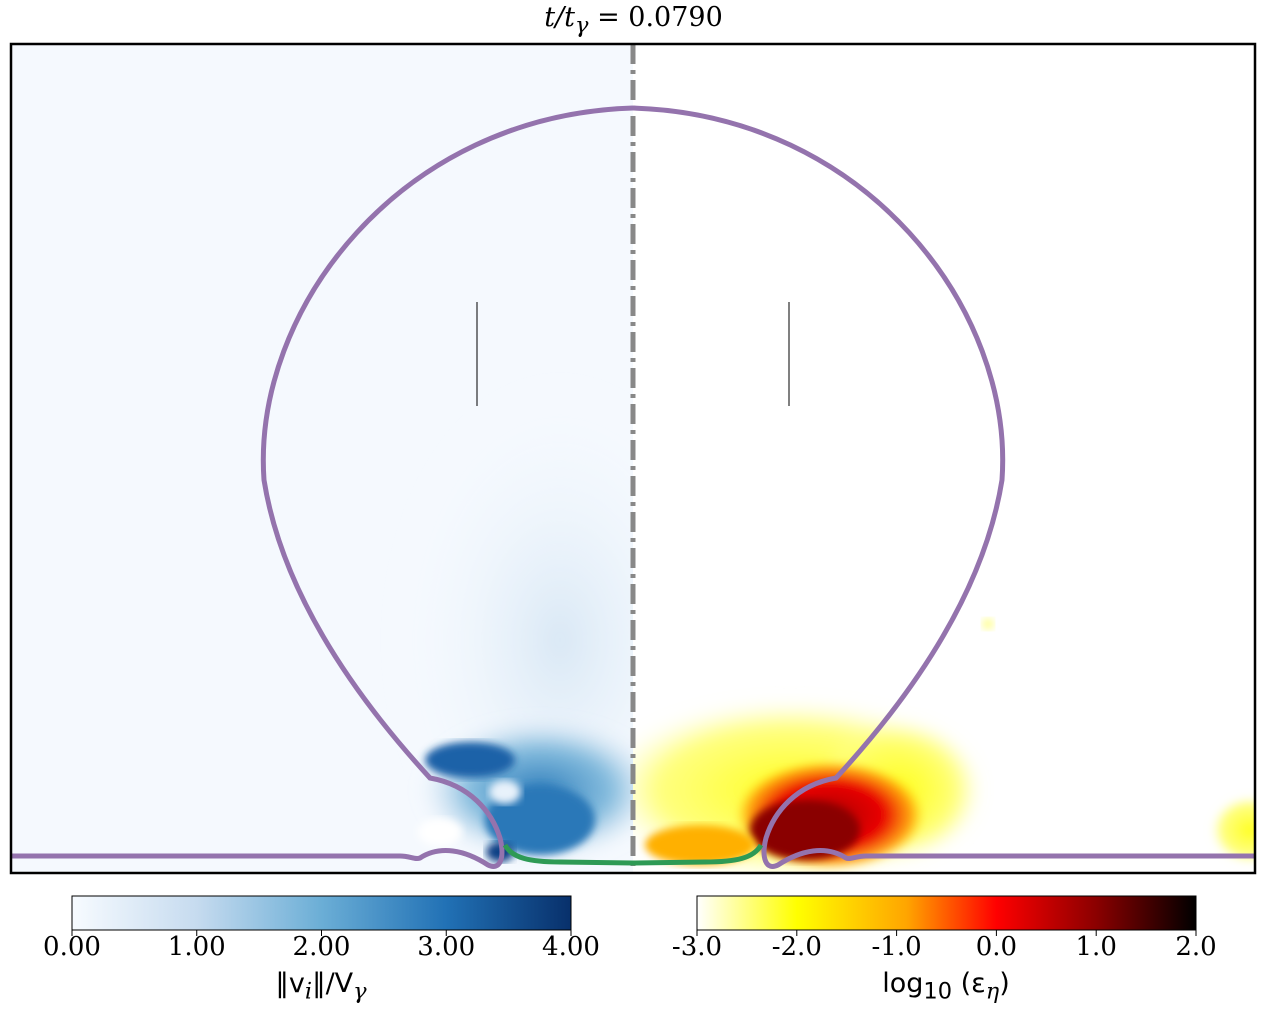  What do you see at coordinates (321, 947) in the screenshot?
I see `colorbar-tick-label: 2.00` at bounding box center [321, 947].